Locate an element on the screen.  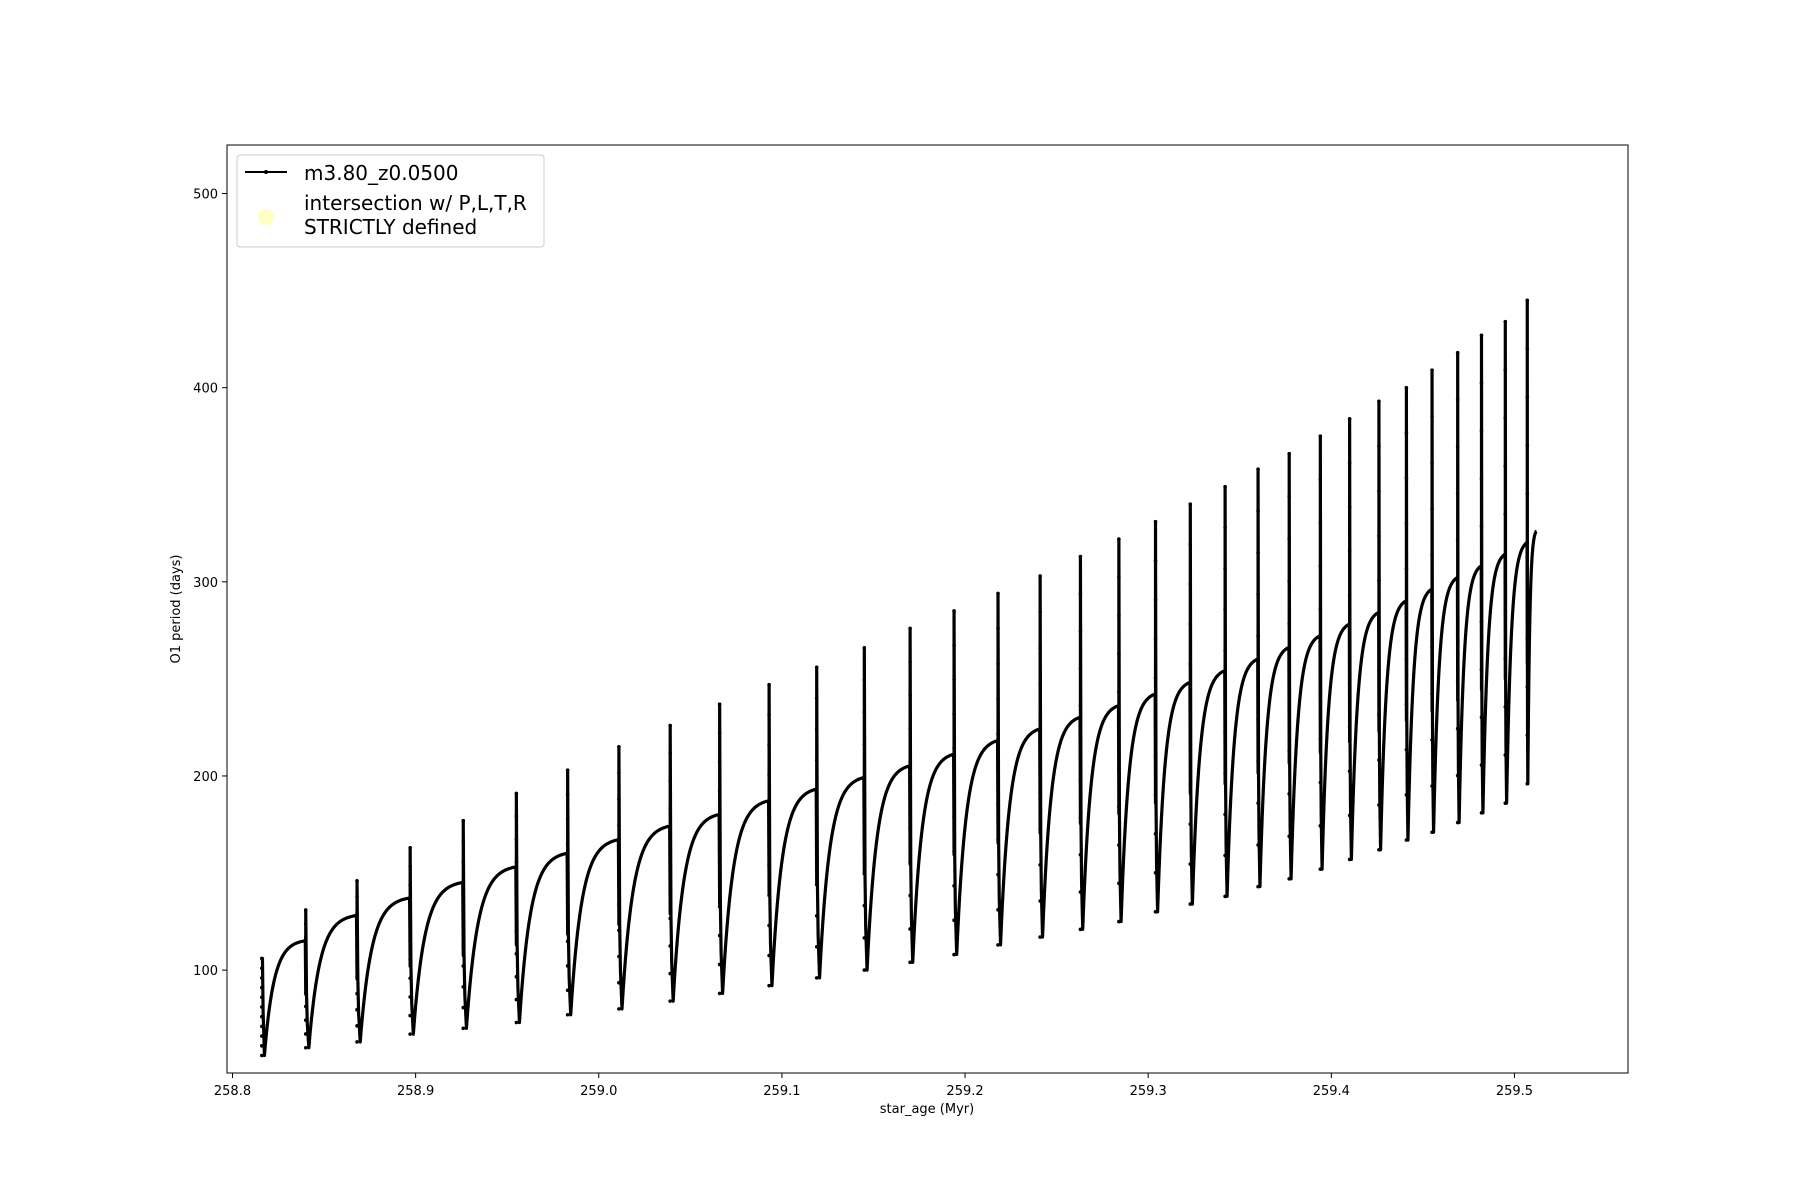
x-tick-label: 259.0 is located at coordinates (598, 1091).